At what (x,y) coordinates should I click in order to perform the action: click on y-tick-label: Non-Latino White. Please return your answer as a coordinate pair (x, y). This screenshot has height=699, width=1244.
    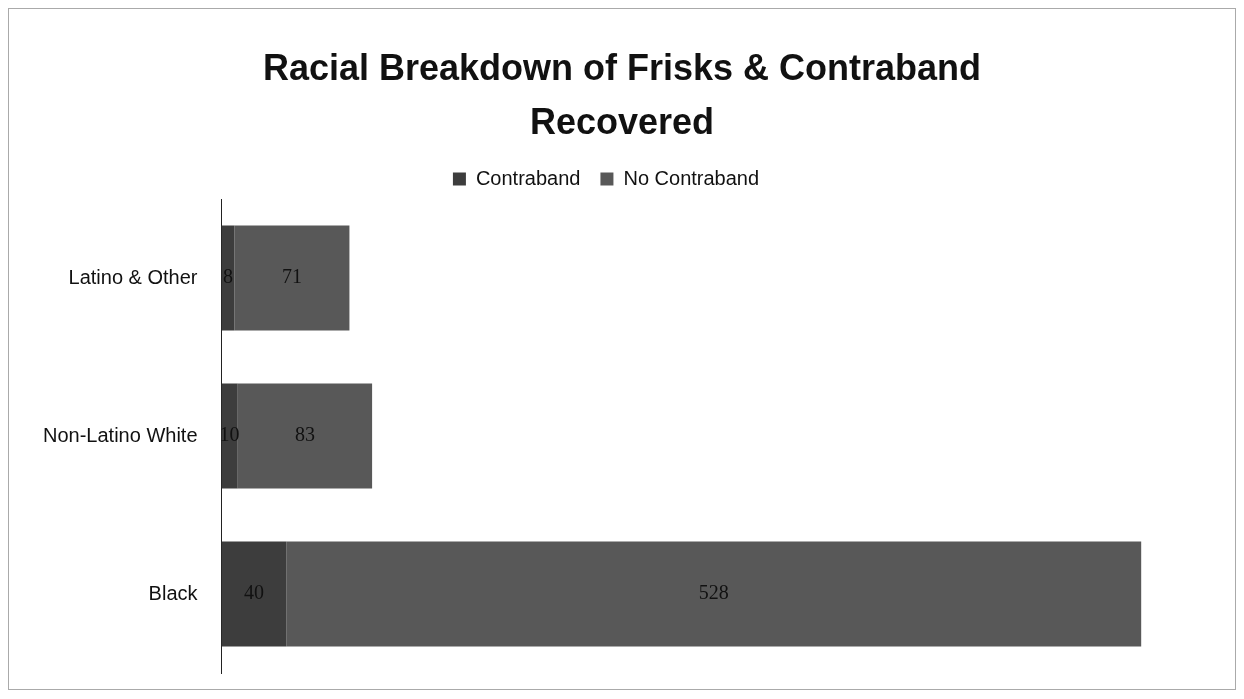
    Looking at the image, I should click on (120, 434).